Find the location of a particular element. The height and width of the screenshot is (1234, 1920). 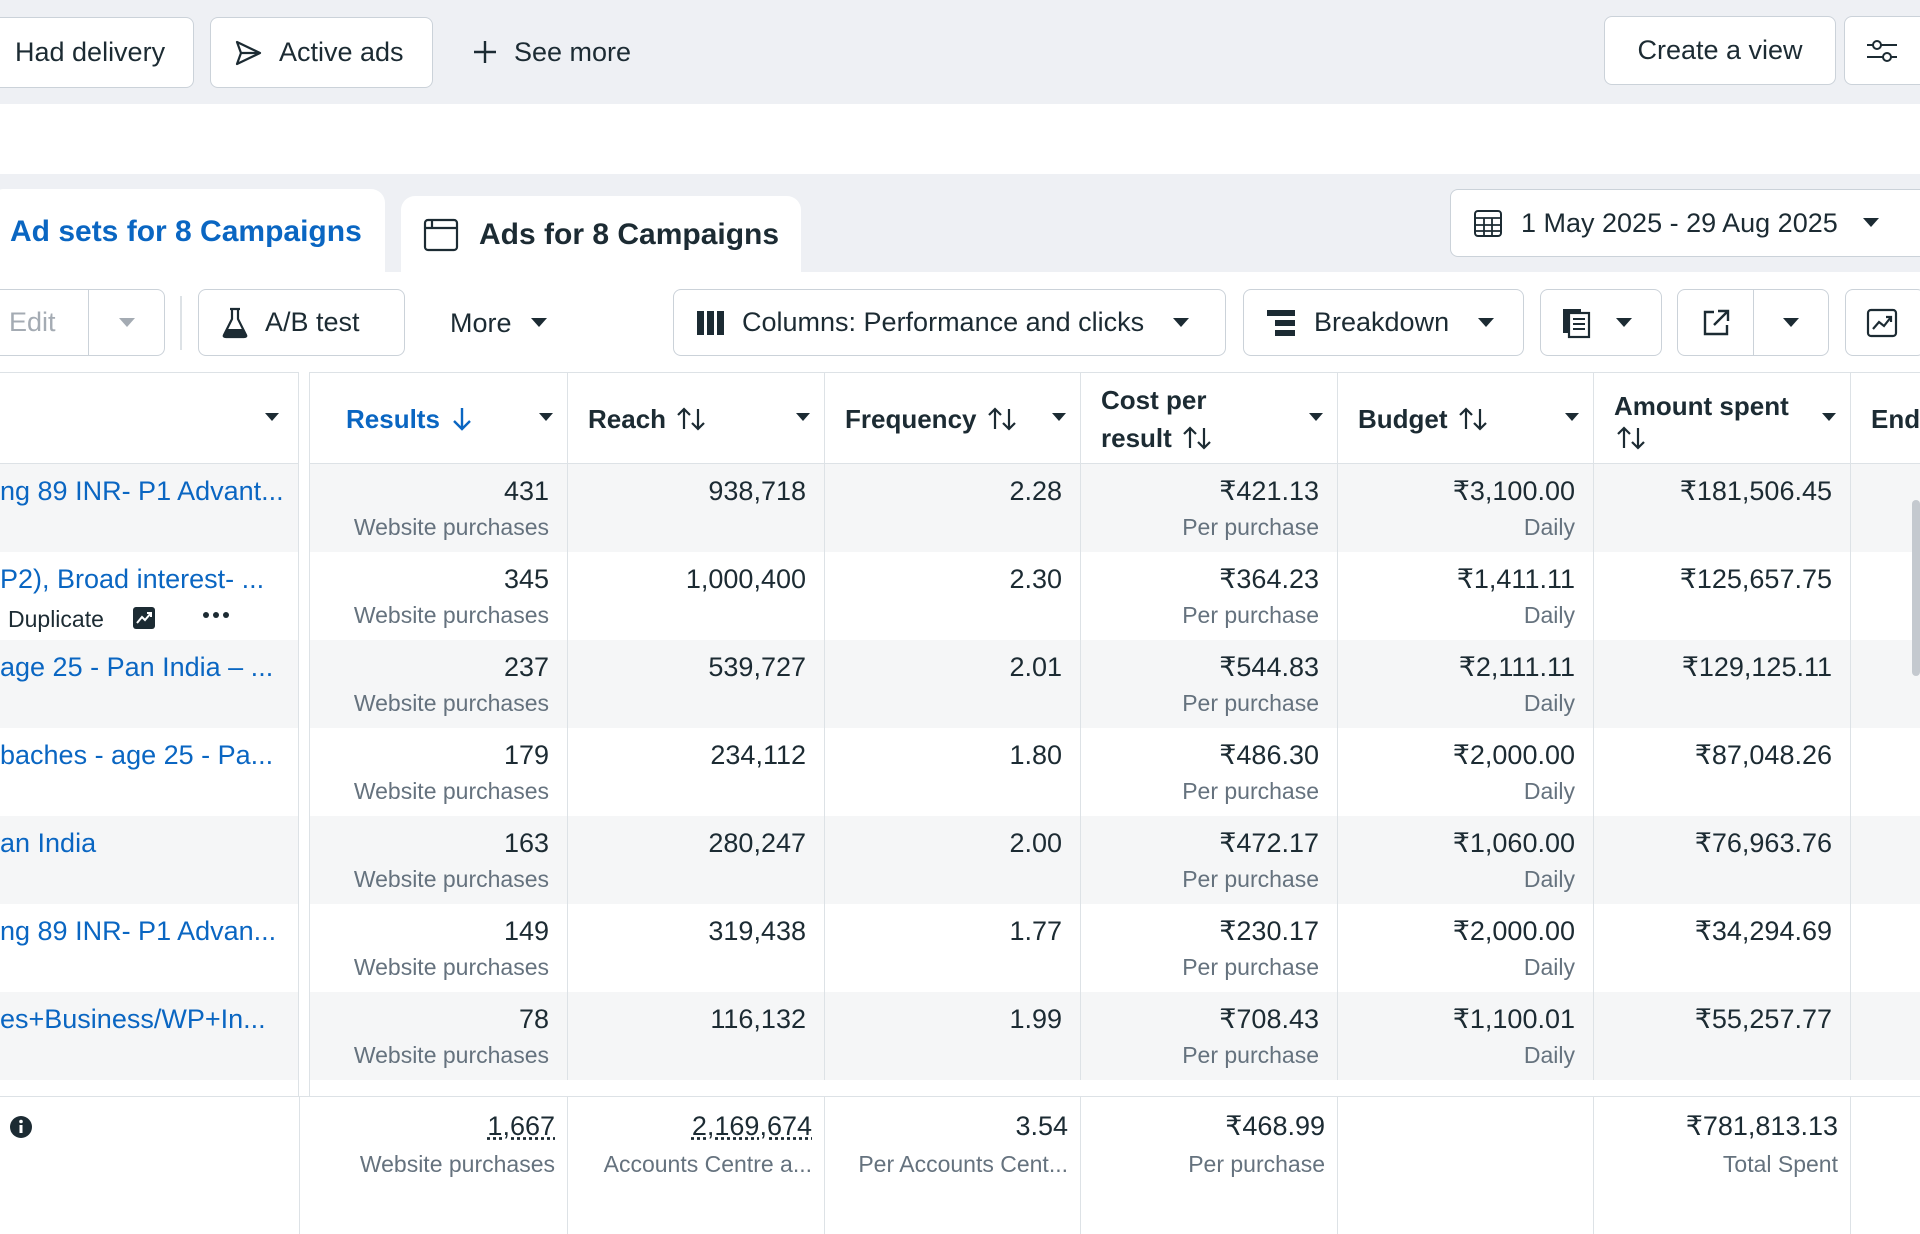

results-value: 78 is located at coordinates (533, 1019).